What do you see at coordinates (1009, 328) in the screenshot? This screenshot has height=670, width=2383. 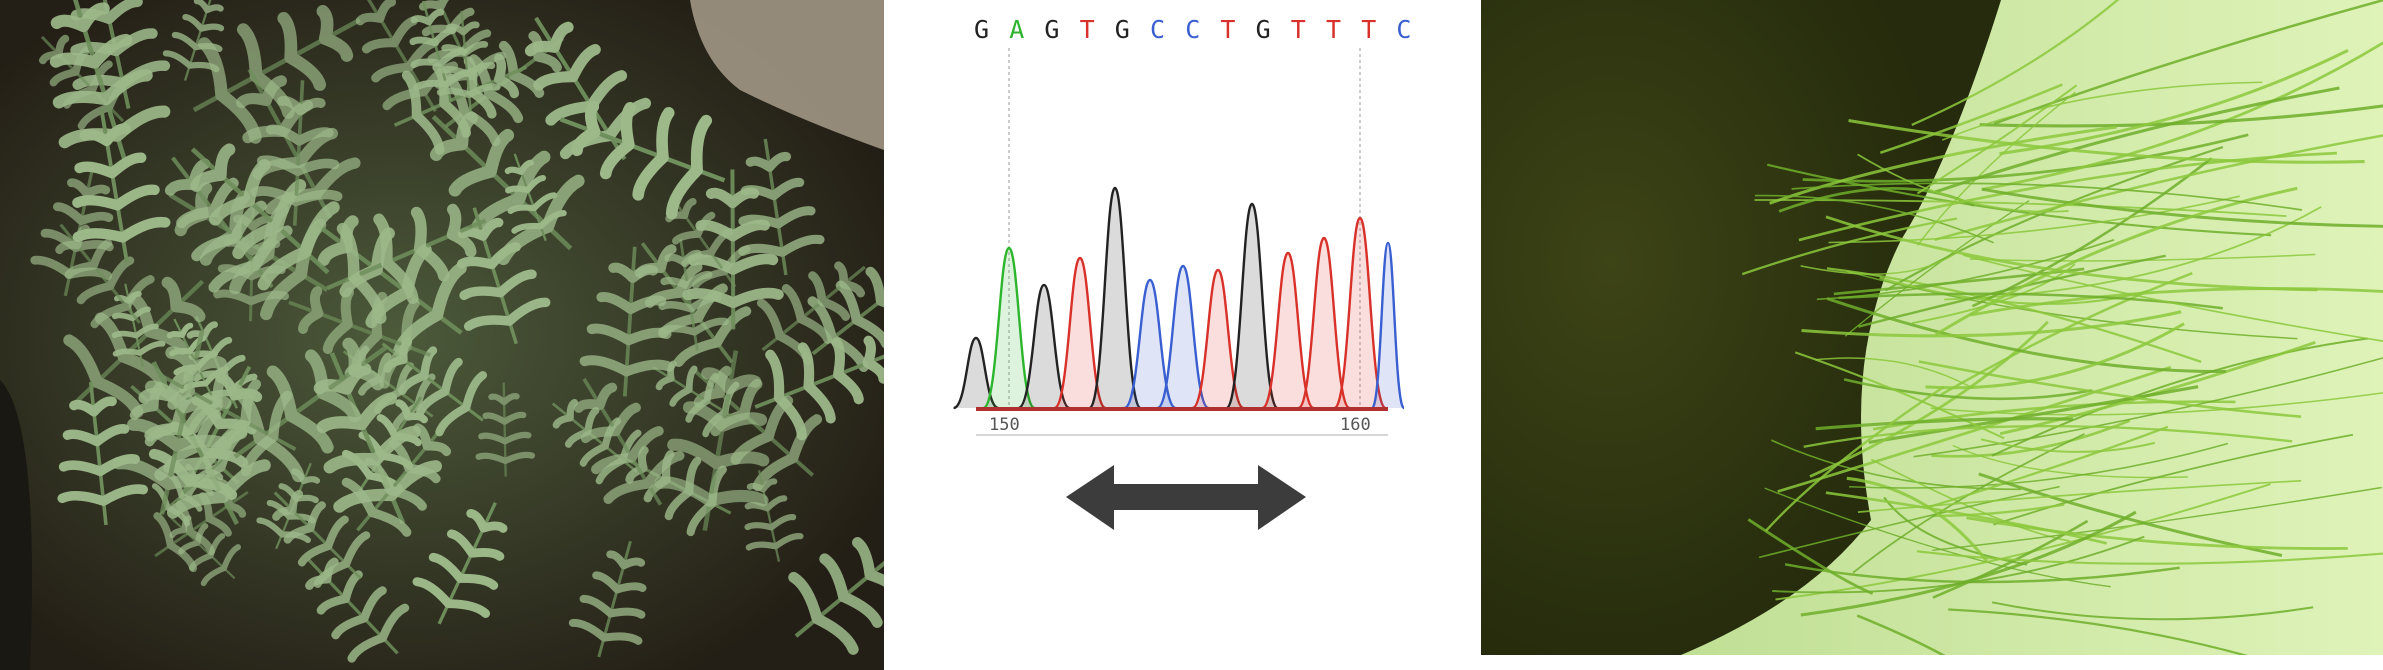 I see `peak-trace-a` at bounding box center [1009, 328].